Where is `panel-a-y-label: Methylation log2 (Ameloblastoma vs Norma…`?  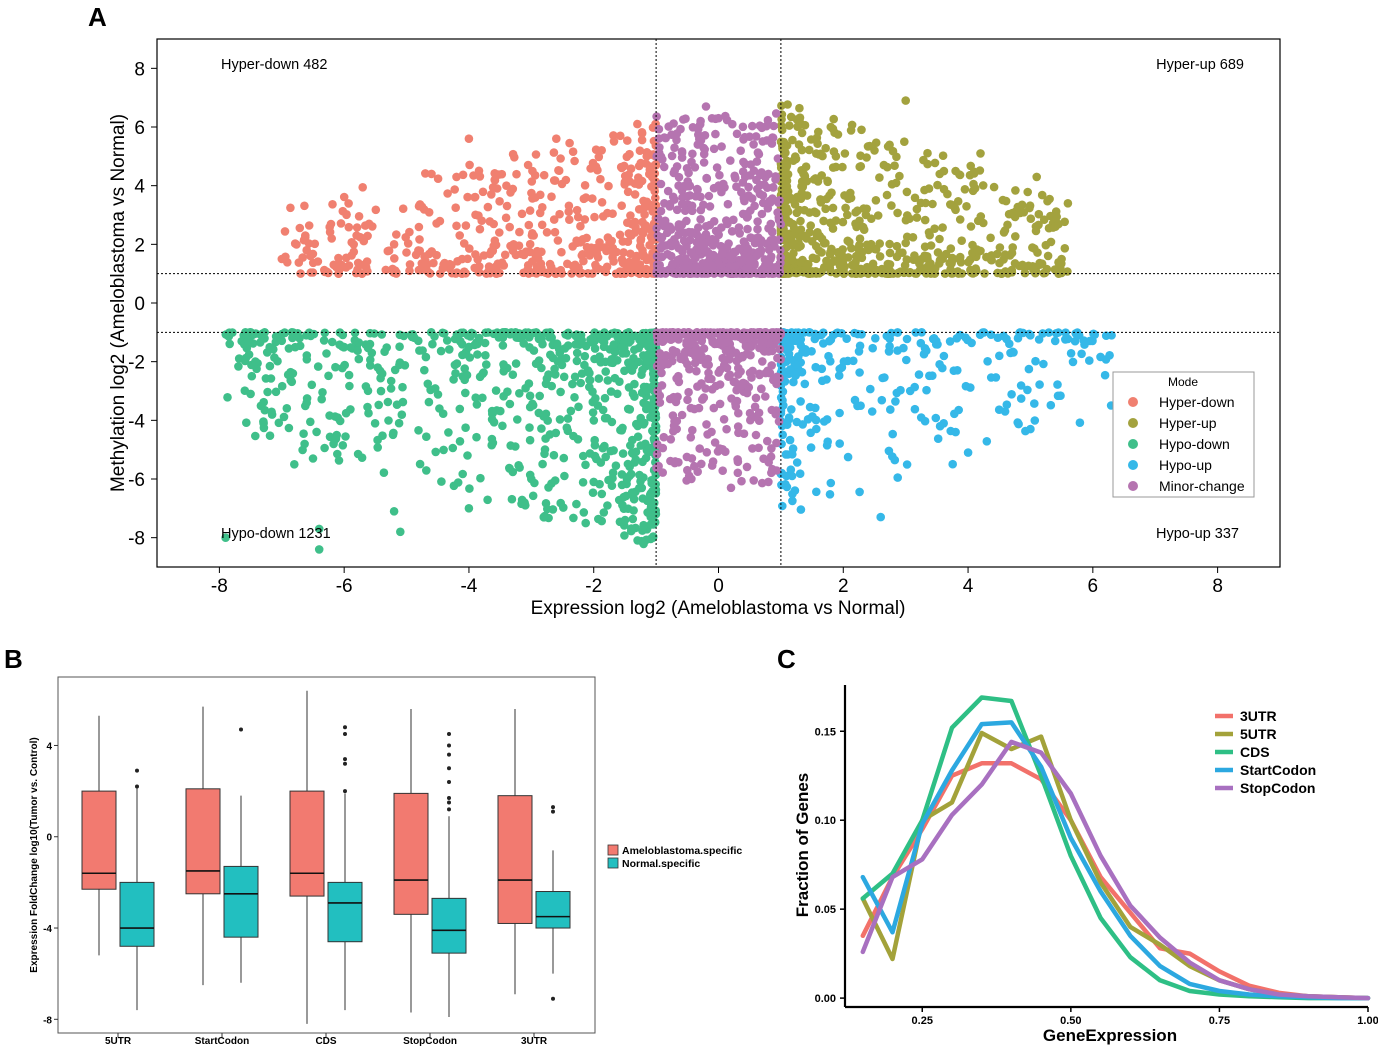
panel-a-y-label: Methylation log2 (Ameloblastoma vs Norma… is located at coordinates (118, 303).